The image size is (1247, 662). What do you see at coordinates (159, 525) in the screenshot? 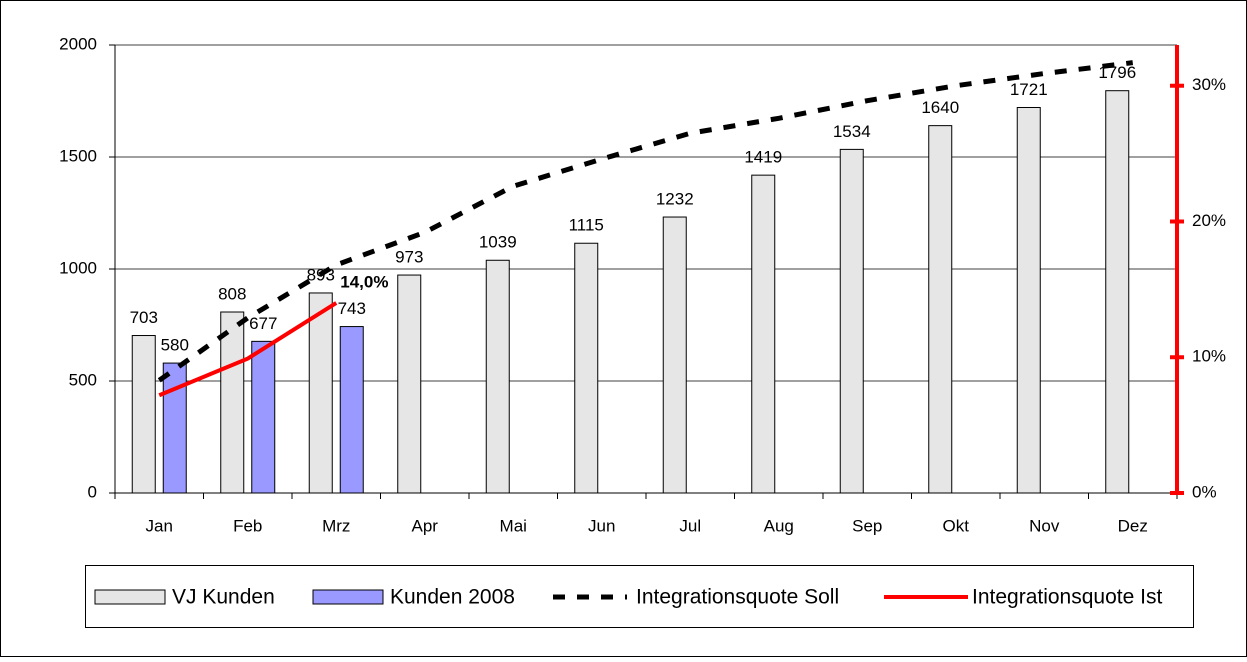
I see `x-tick-label: Jan` at bounding box center [159, 525].